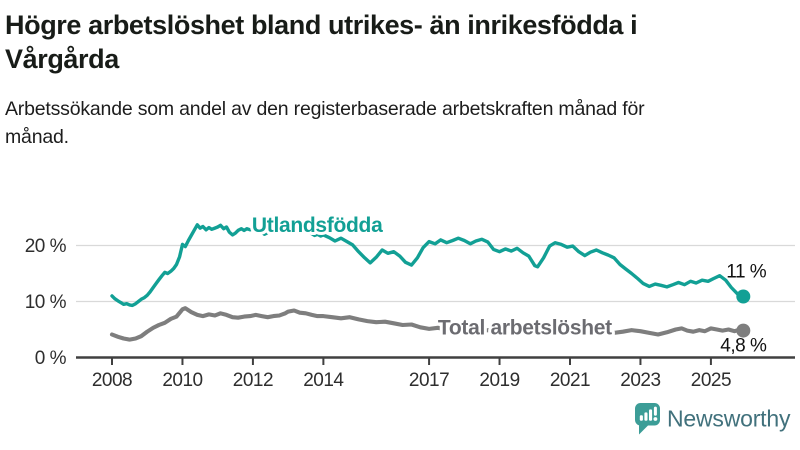 The height and width of the screenshot is (450, 800). Describe the element at coordinates (711, 380) in the screenshot. I see `x-axis-label: 2025` at that location.